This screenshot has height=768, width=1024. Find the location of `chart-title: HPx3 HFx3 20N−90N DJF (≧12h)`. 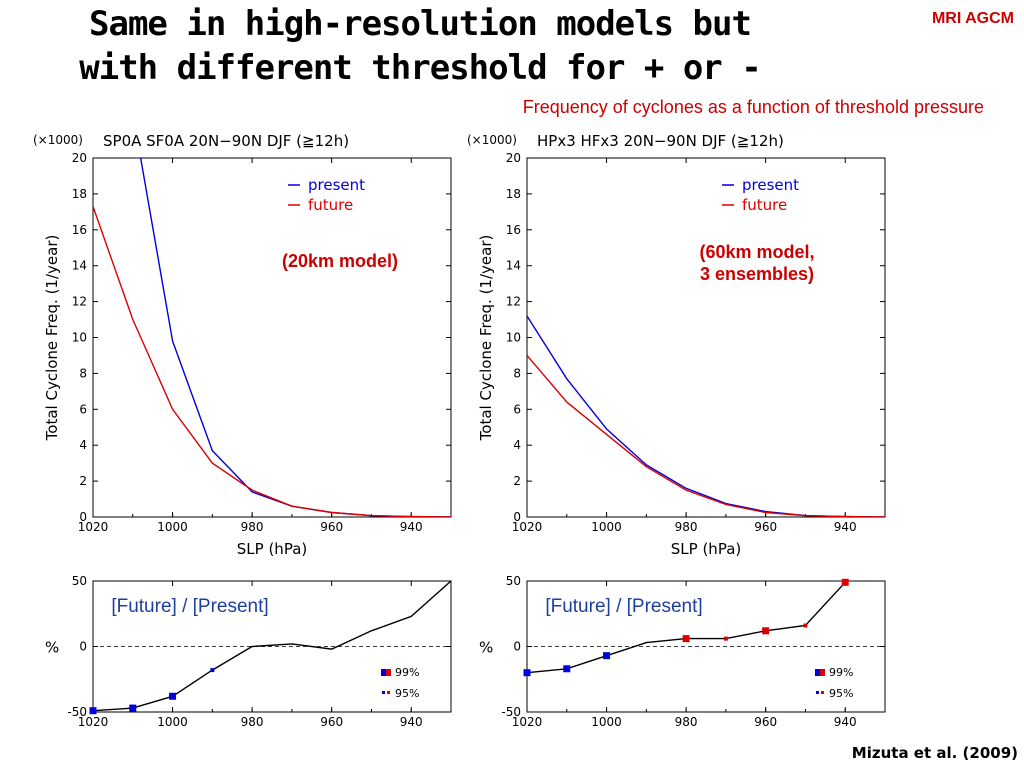

chart-title: HPx3 HFx3 20N−90N DJF (≧12h) is located at coordinates (660, 141).